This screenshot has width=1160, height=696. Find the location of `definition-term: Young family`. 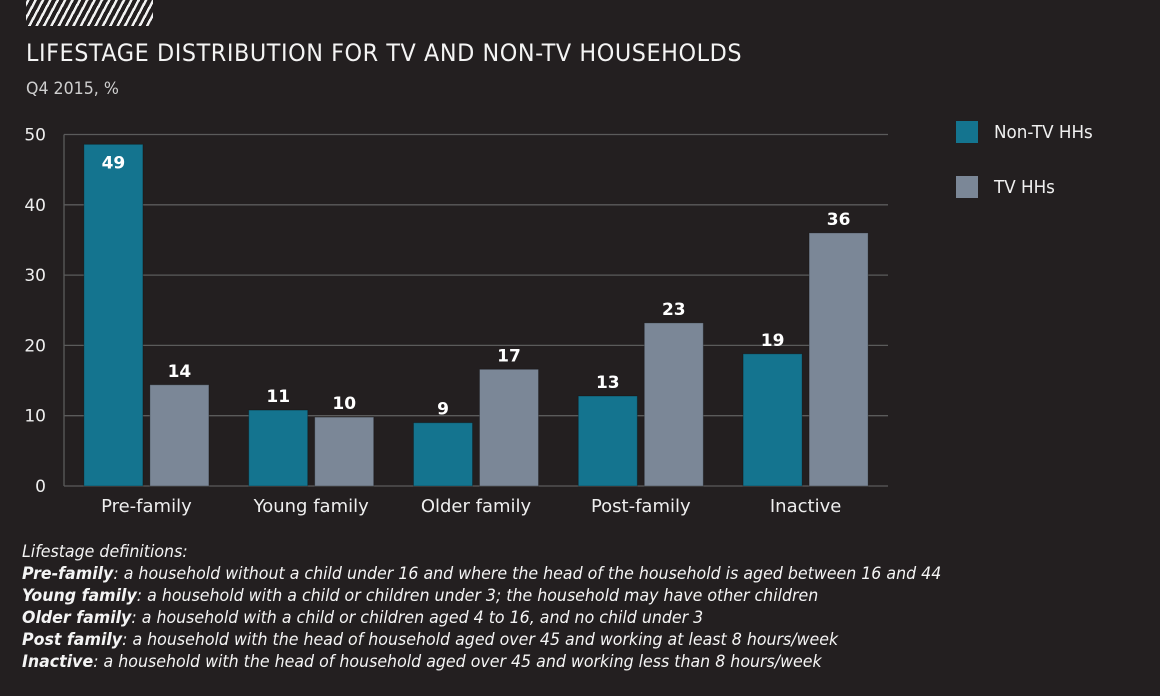

definition-term: Young family is located at coordinates (79, 596).